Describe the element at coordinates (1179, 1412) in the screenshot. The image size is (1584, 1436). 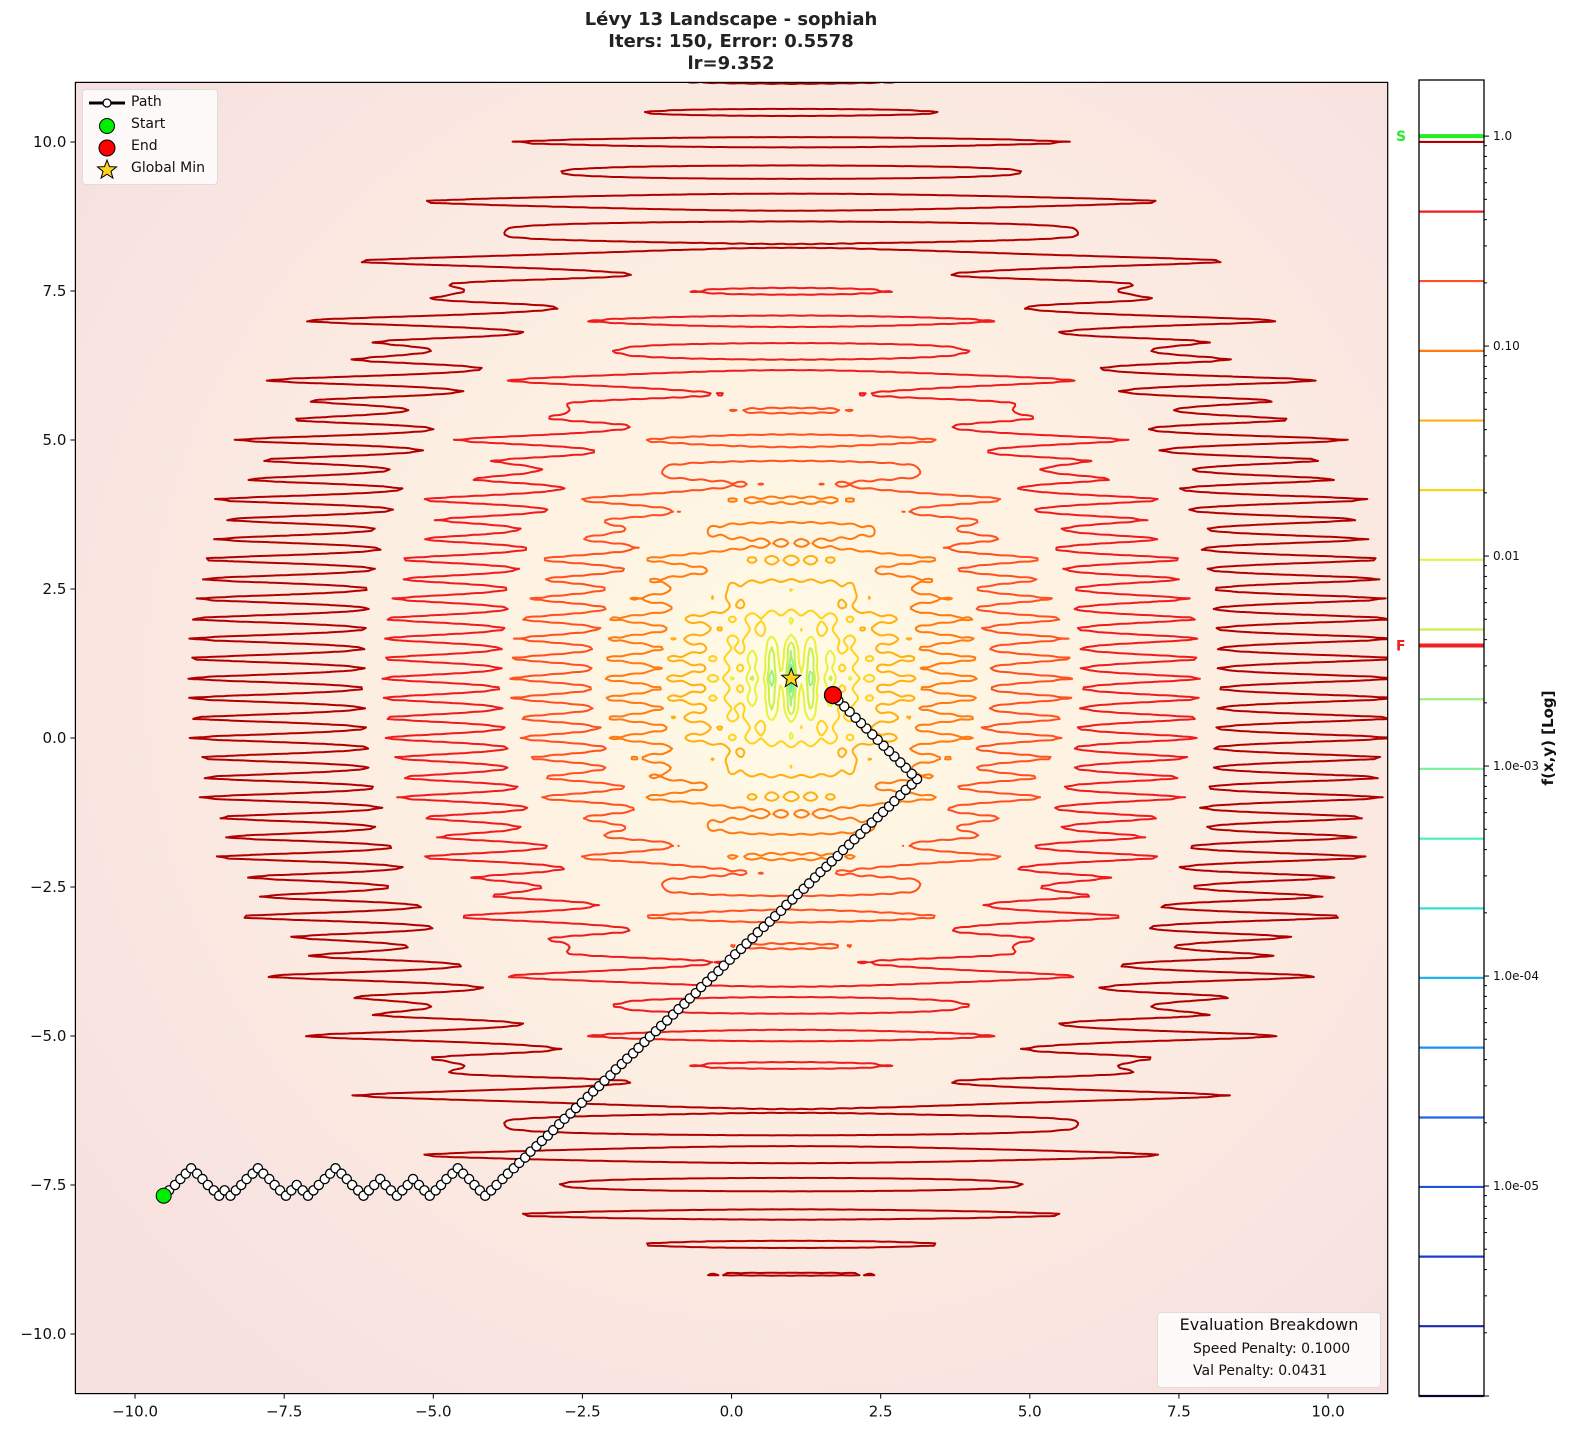
I see `x-tick-label: 7.5` at that location.